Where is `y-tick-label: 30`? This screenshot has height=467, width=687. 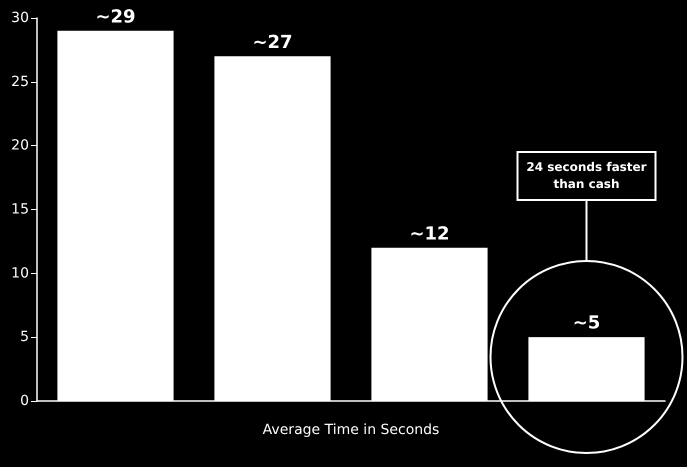
y-tick-label: 30 is located at coordinates (20, 18).